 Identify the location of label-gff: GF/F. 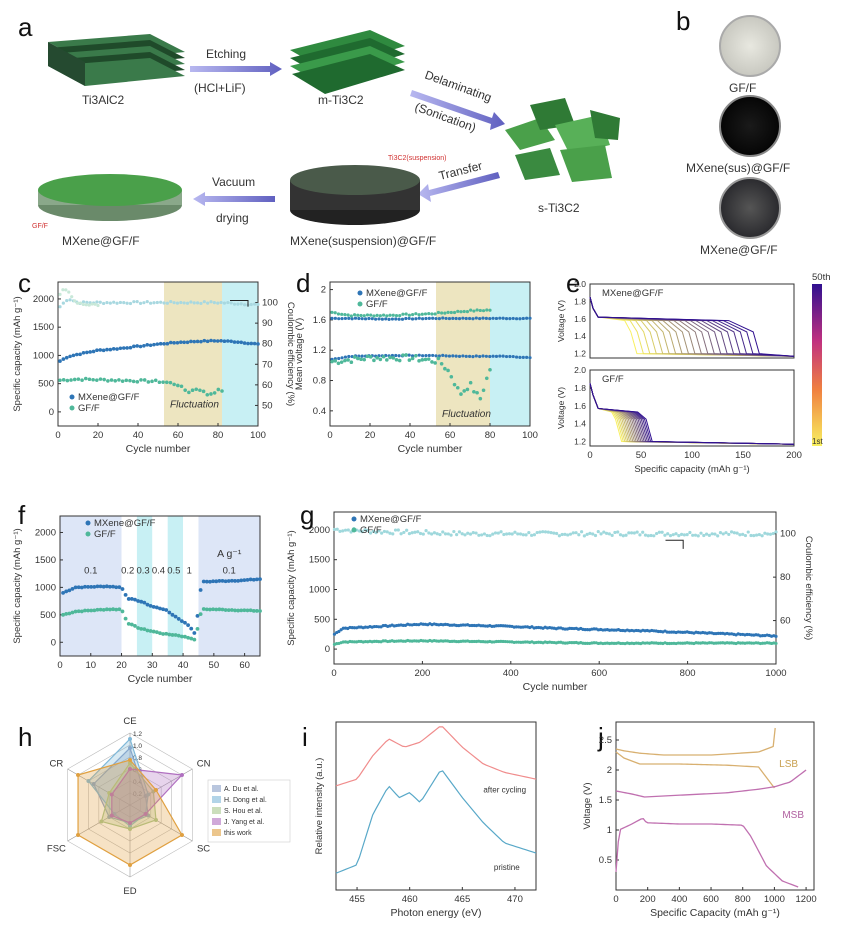
(742, 88).